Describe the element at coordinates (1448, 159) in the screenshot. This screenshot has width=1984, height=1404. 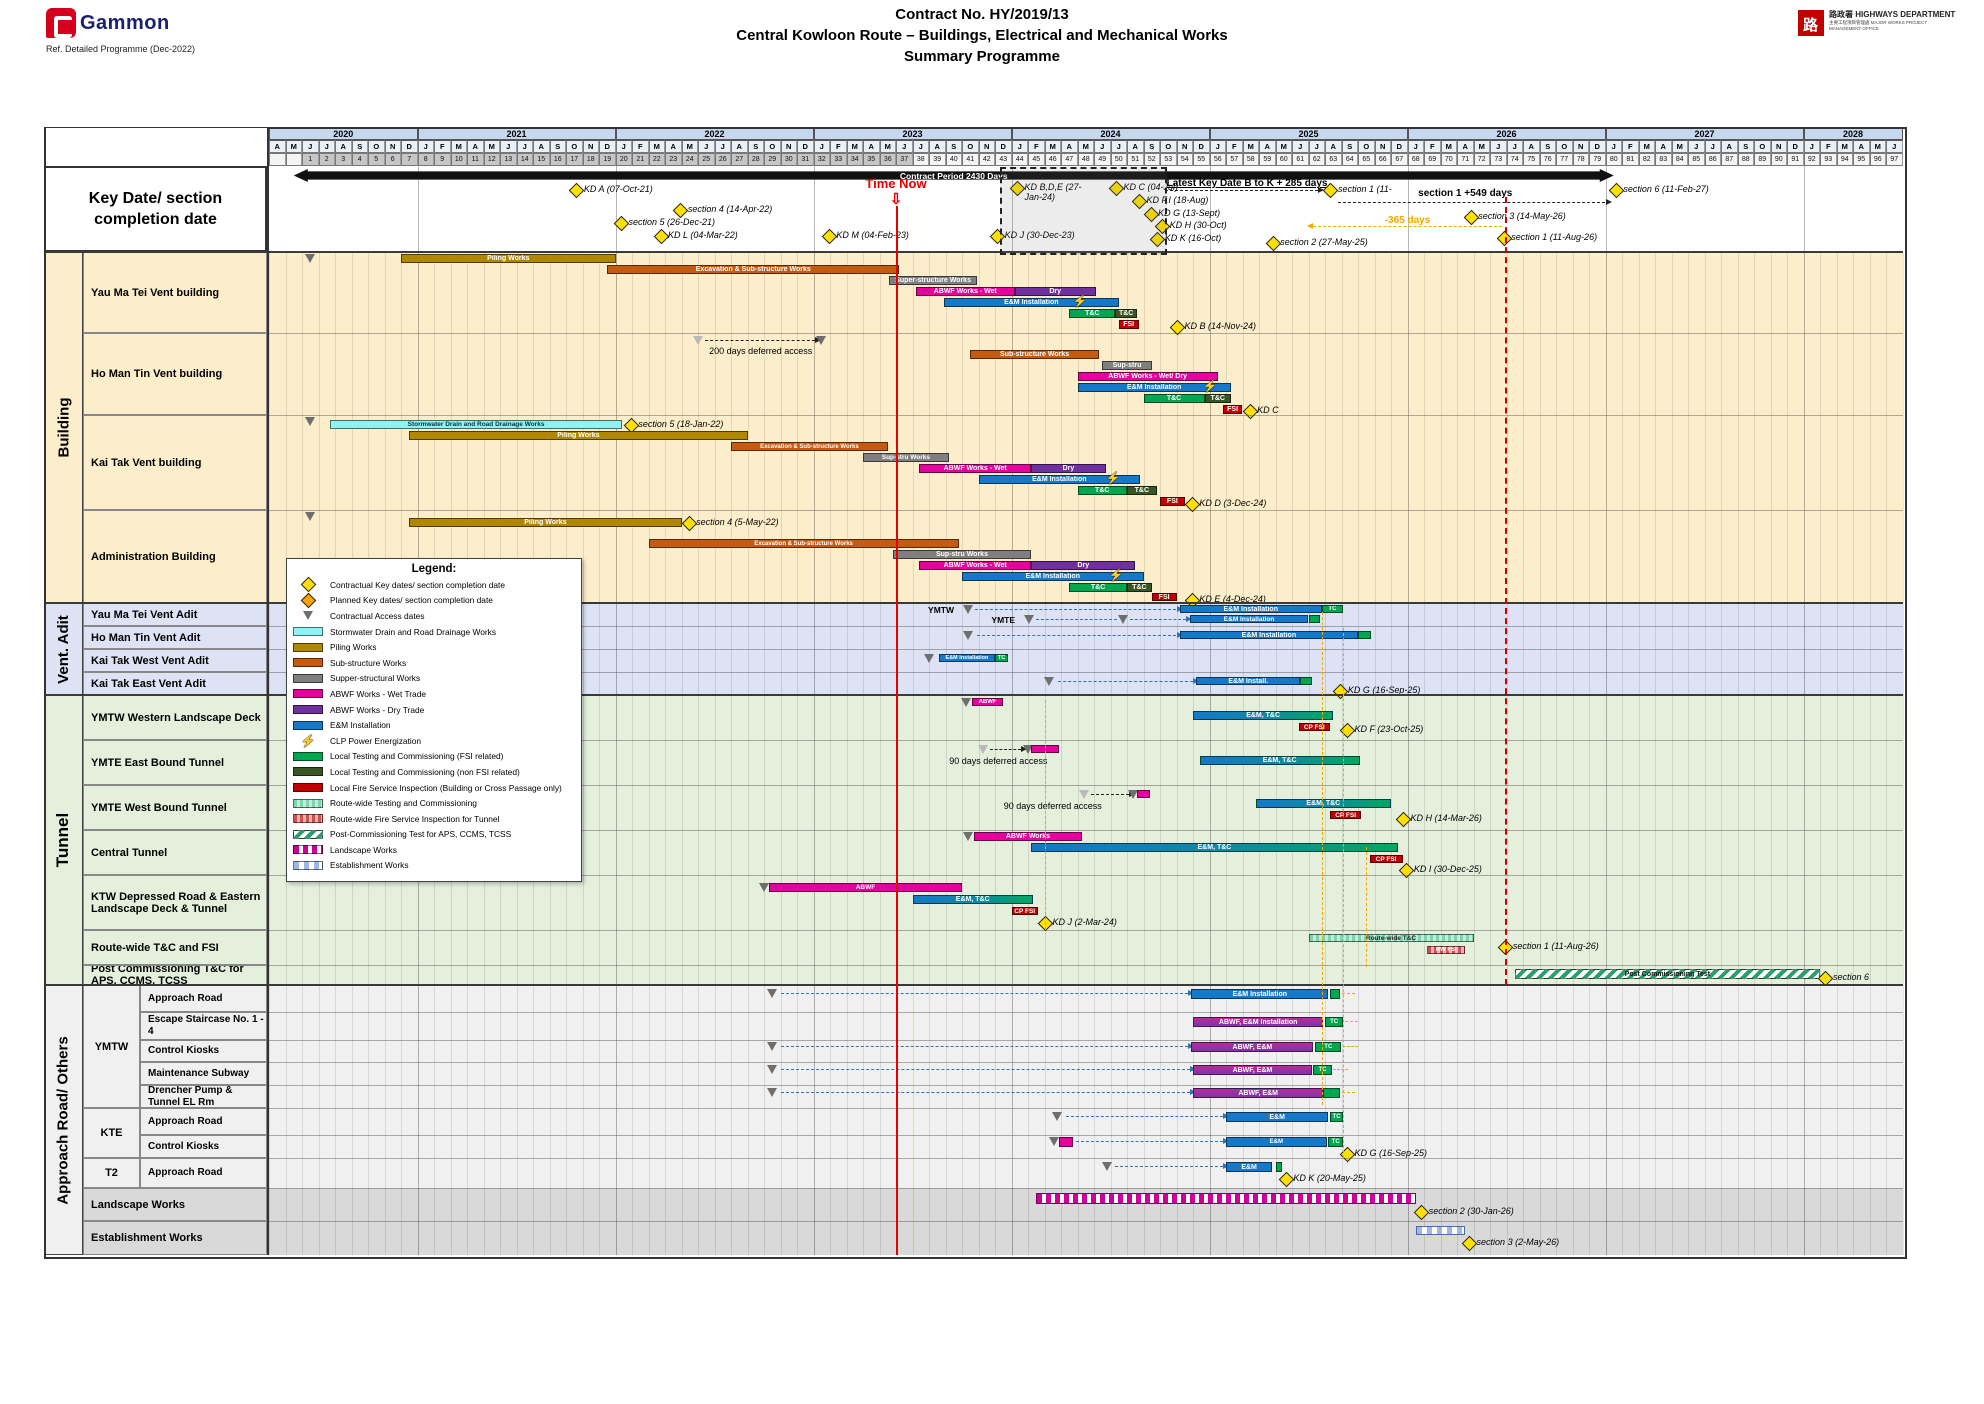
I see `timeline-number-cell: 70` at that location.